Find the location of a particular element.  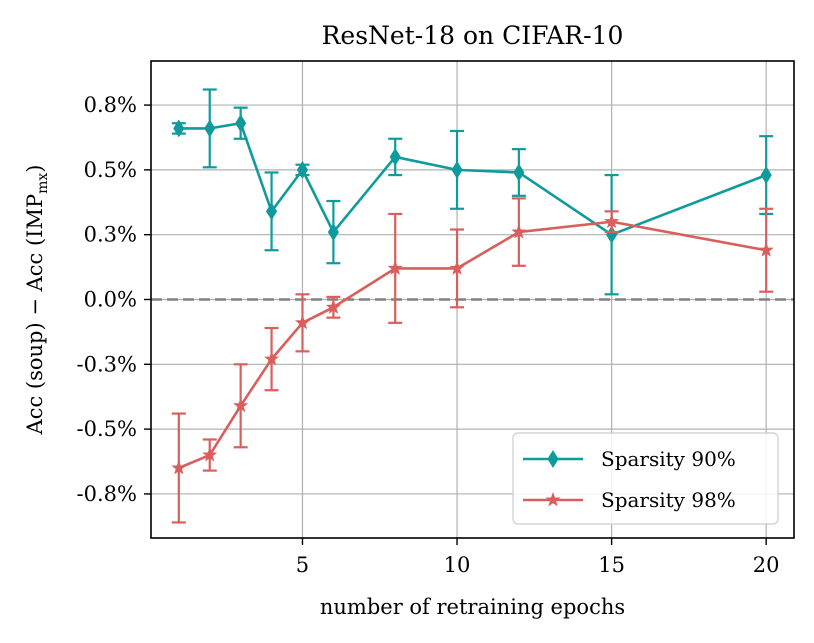

y-tick-label: 0.5% is located at coordinates (110, 170).